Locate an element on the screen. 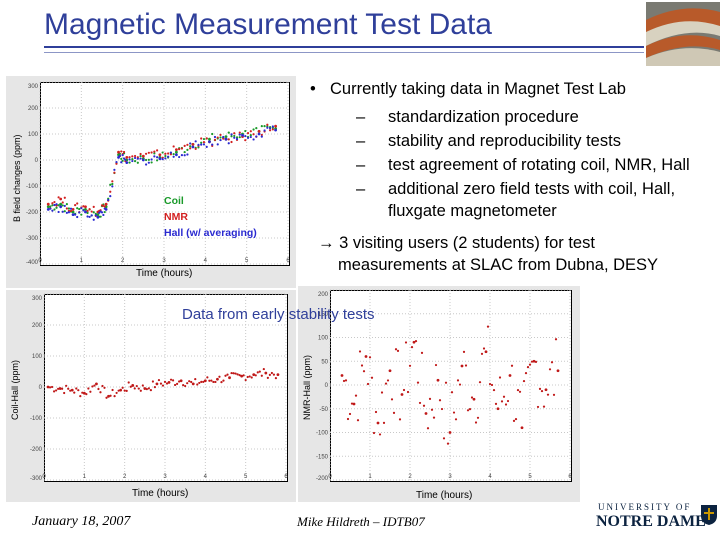 This screenshot has width=720, height=540. y-tick-label: 0 is located at coordinates (37, 161).